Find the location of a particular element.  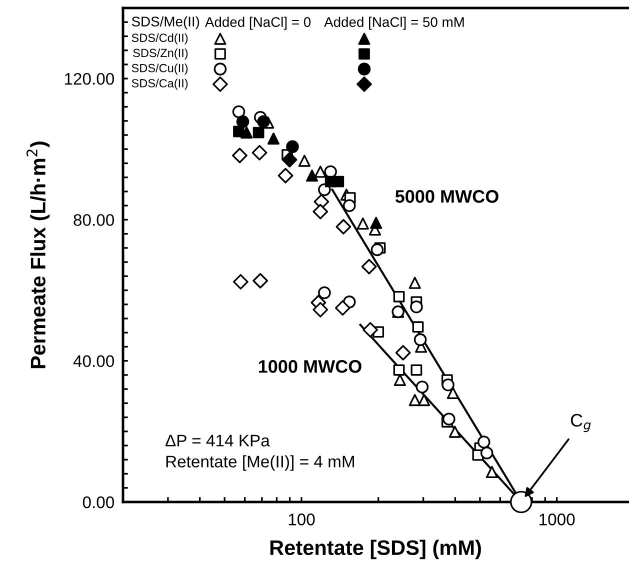

annotation: C$_{g}$ is located at coordinates (580, 423).